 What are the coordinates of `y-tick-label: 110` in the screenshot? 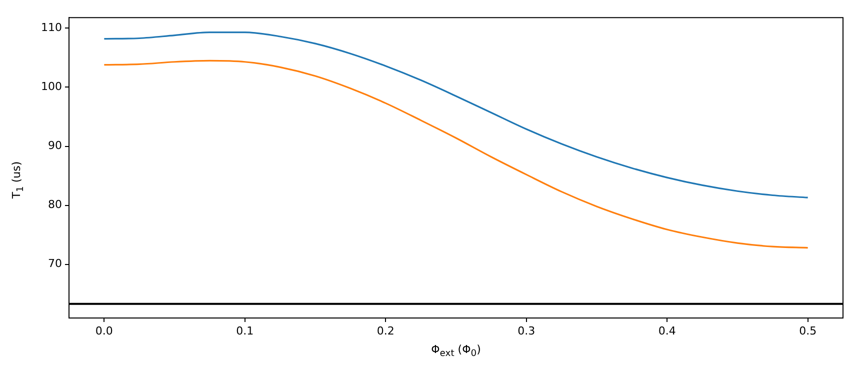 It's located at (51, 27).